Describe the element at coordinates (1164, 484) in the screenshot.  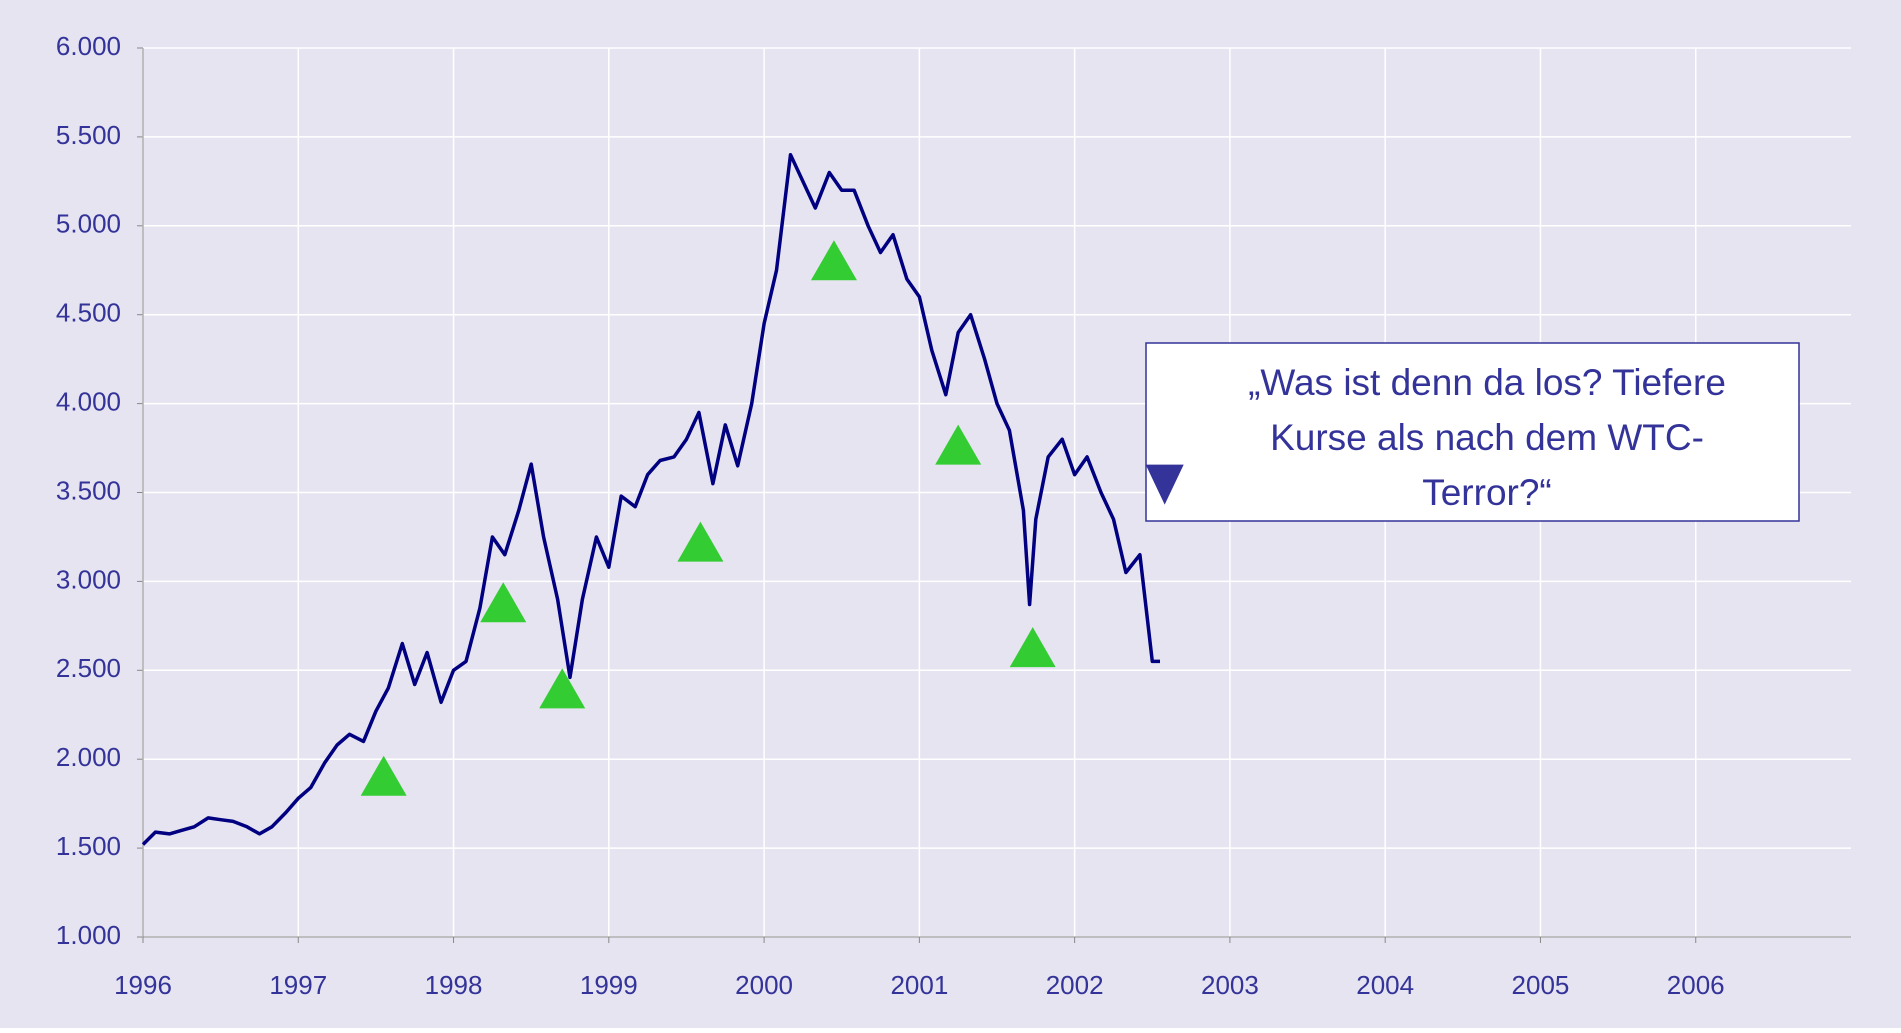
I see `down-marker` at that location.